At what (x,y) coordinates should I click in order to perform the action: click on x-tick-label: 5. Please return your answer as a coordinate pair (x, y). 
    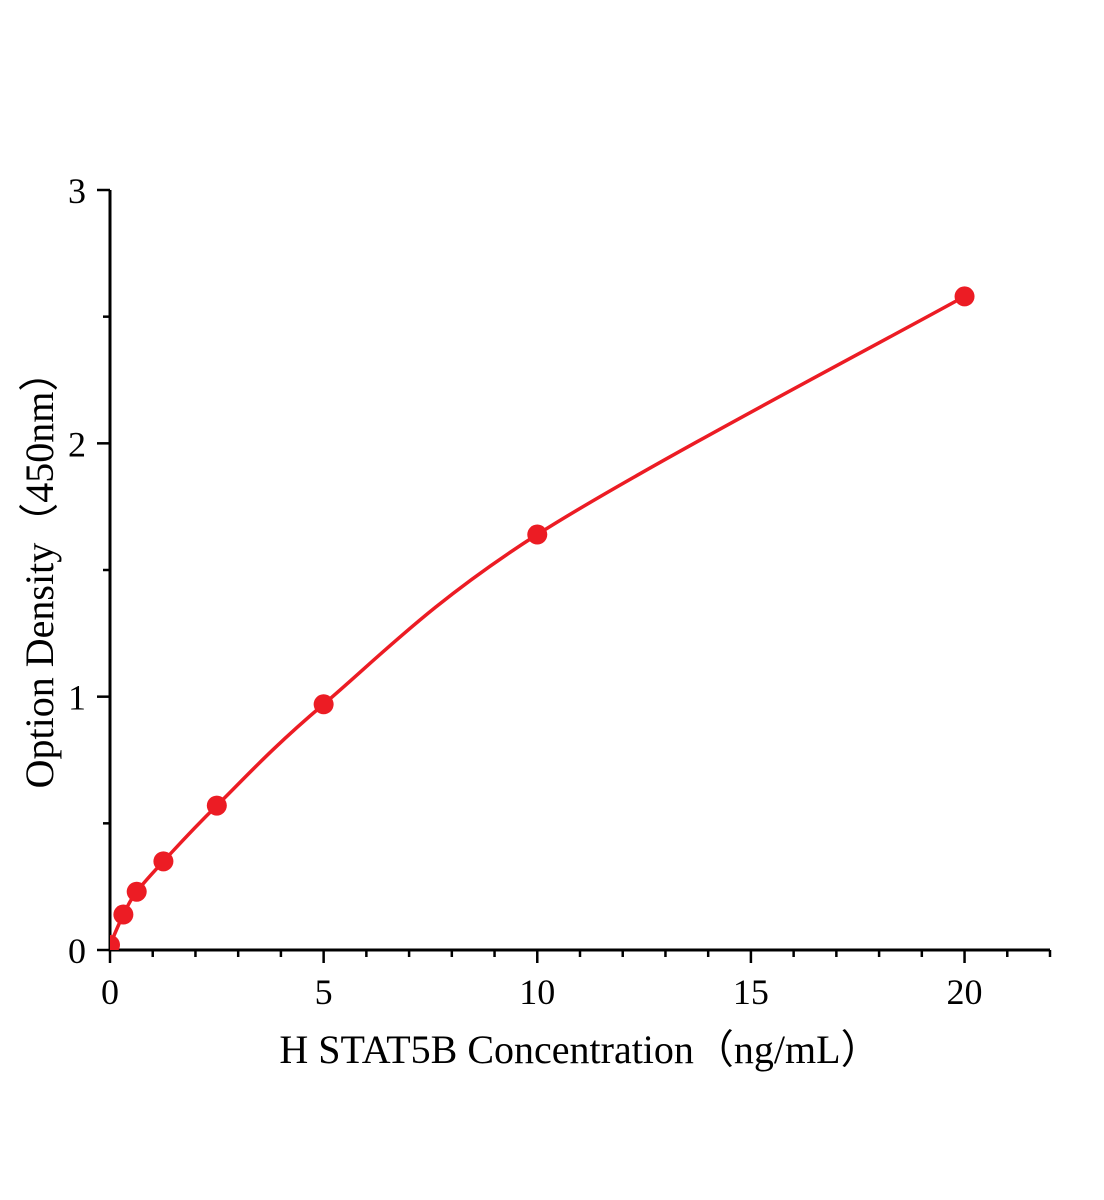
    Looking at the image, I should click on (324, 992).